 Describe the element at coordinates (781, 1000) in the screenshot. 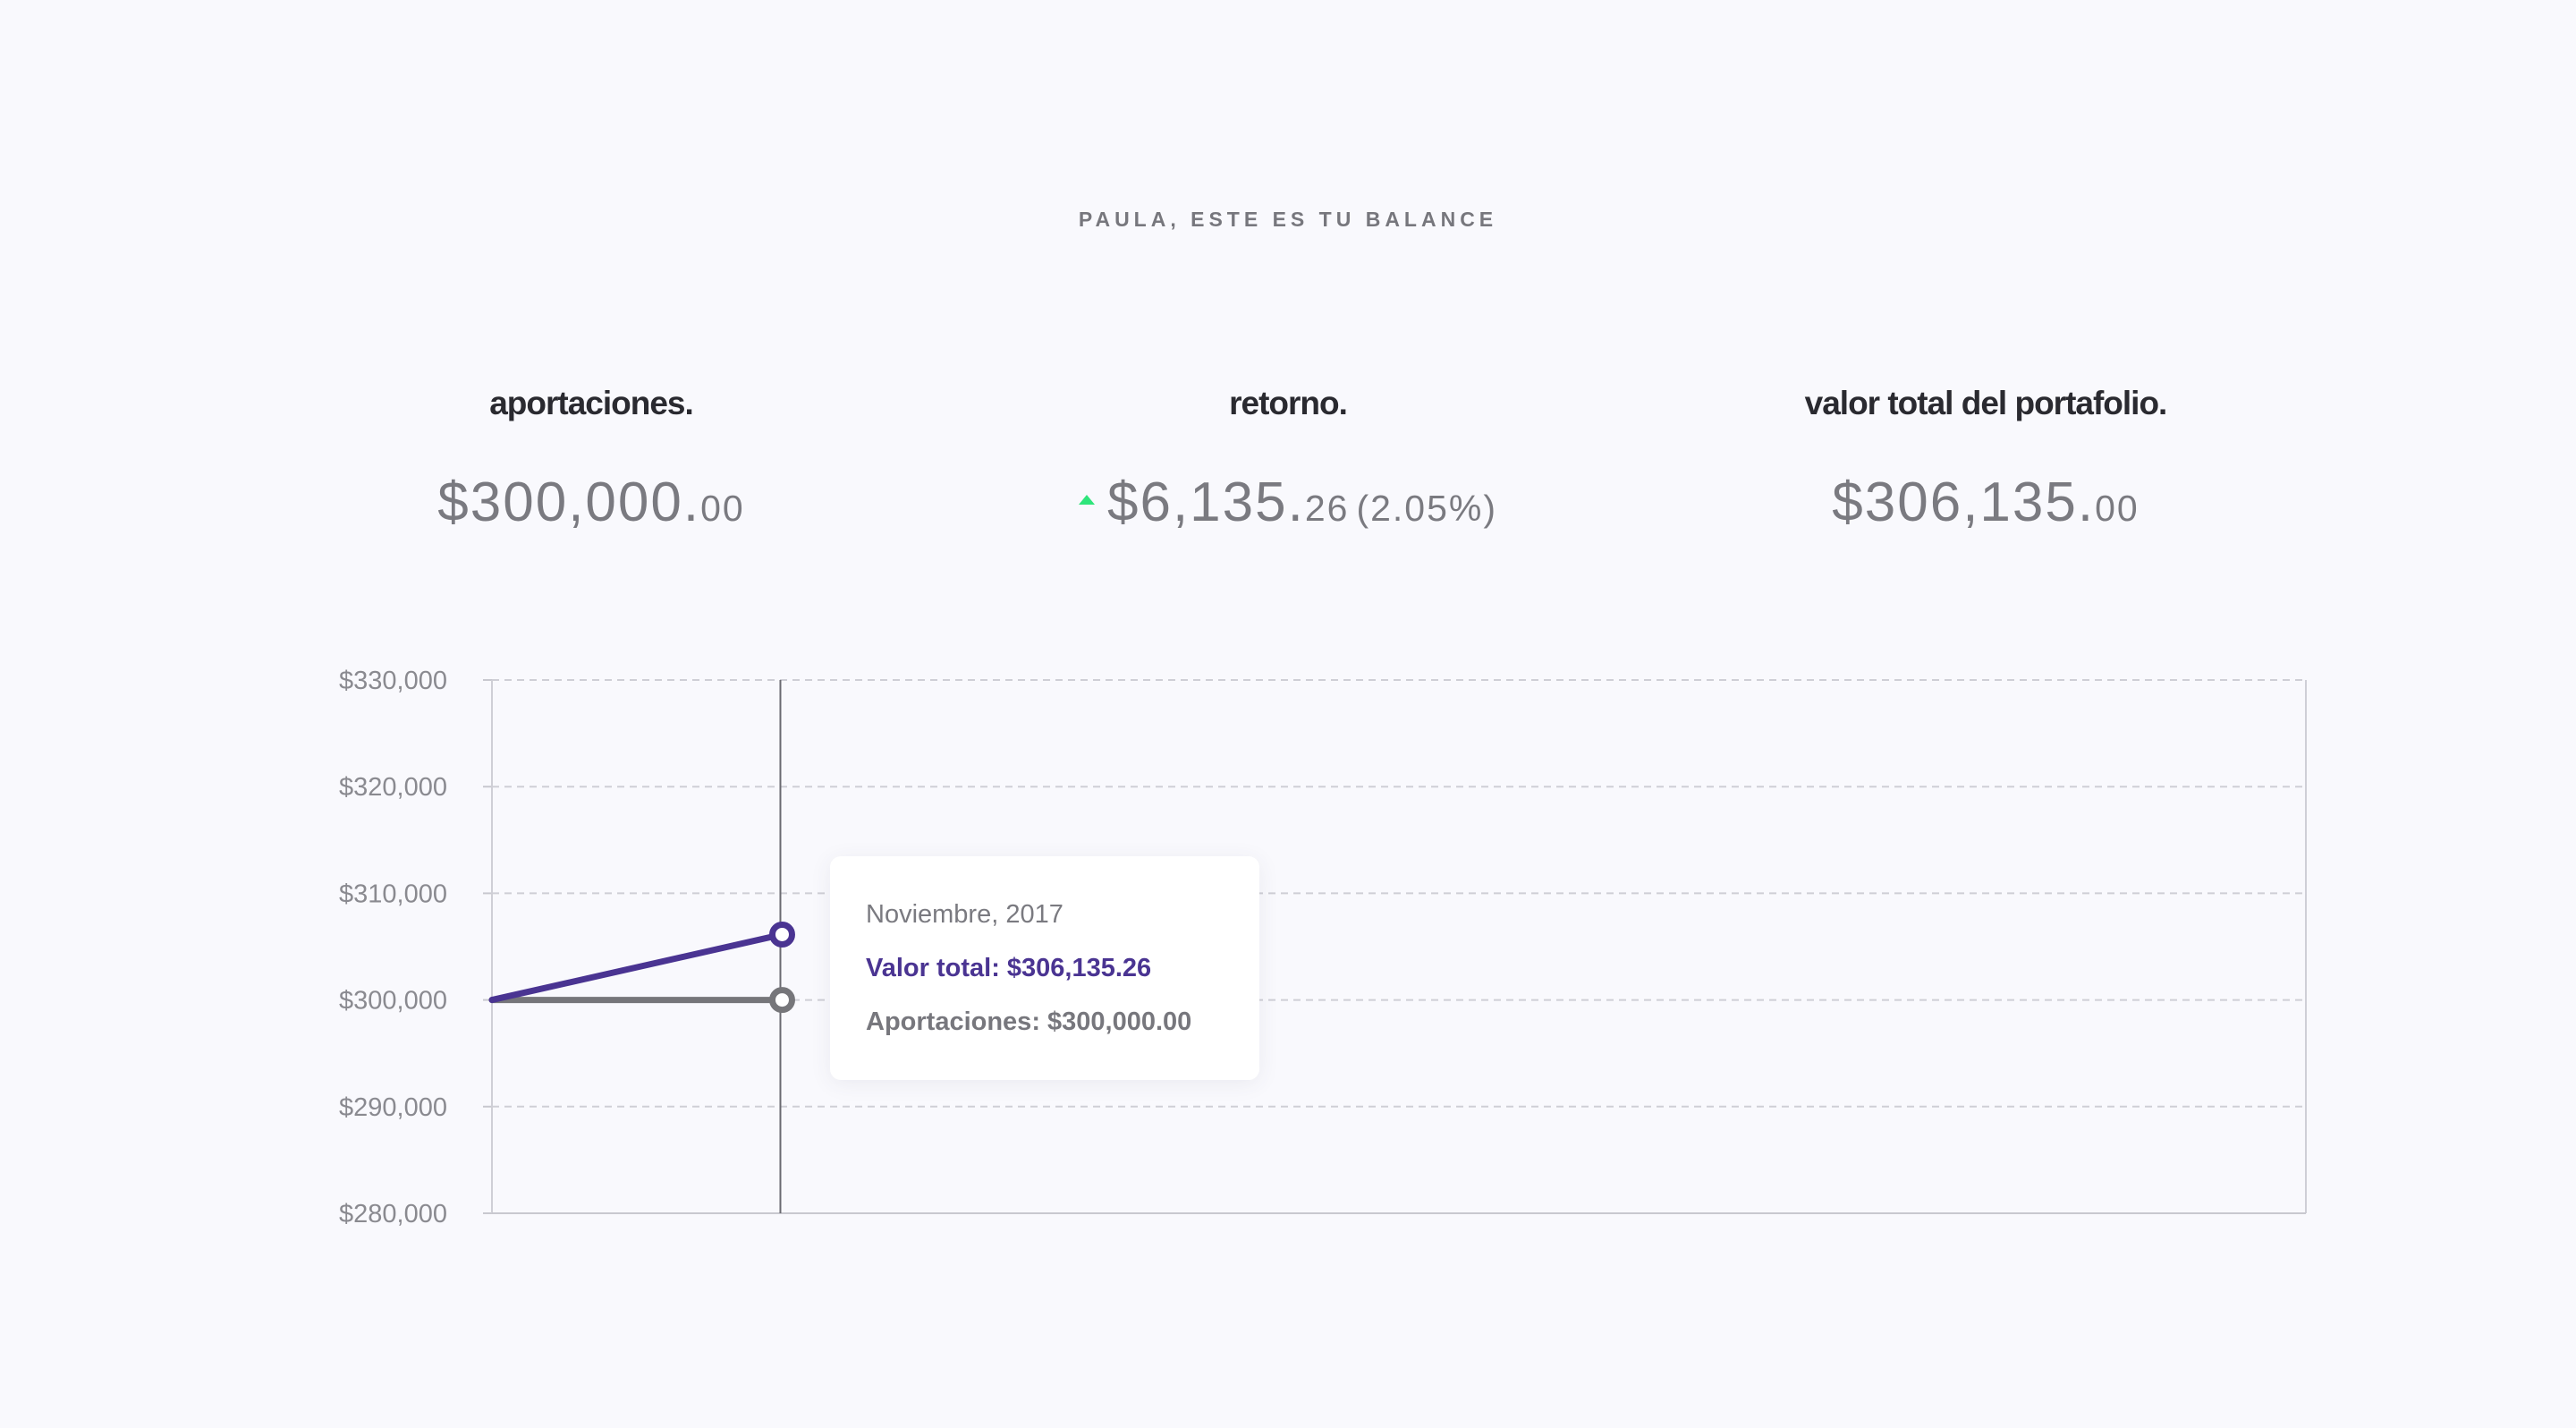

I see `point-marker-aportaciones` at that location.